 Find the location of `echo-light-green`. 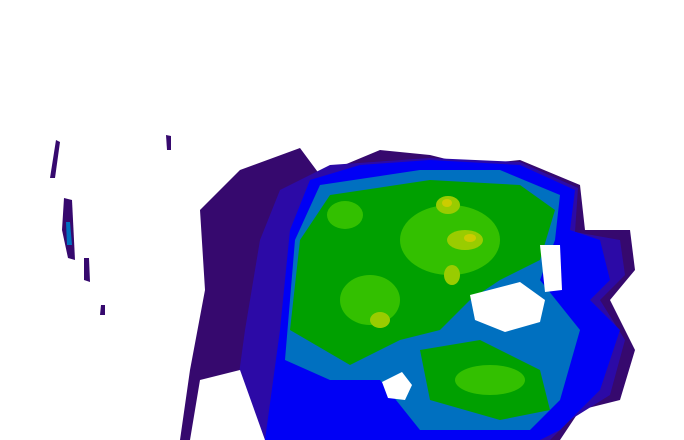

echo-light-green is located at coordinates (426, 298).